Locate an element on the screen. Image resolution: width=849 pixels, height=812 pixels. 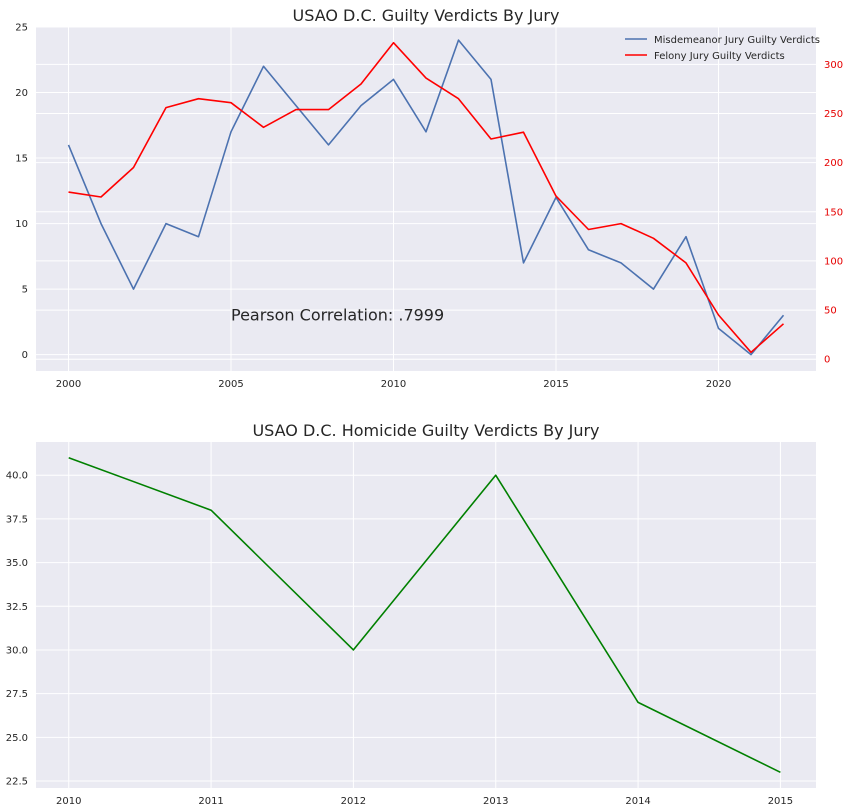
y-tick-label-left: 25 is located at coordinates (21, 28).